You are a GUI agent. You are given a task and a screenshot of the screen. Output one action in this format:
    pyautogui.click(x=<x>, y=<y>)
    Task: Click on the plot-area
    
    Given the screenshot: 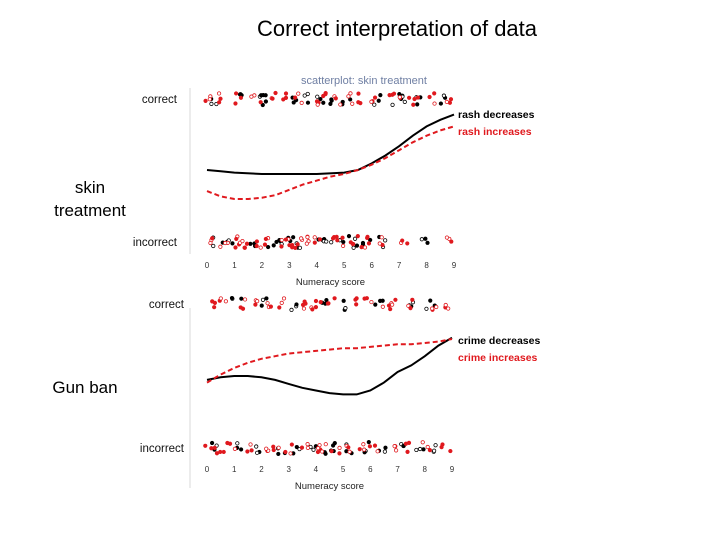 What is the action you would take?
    pyautogui.click(x=331, y=390)
    